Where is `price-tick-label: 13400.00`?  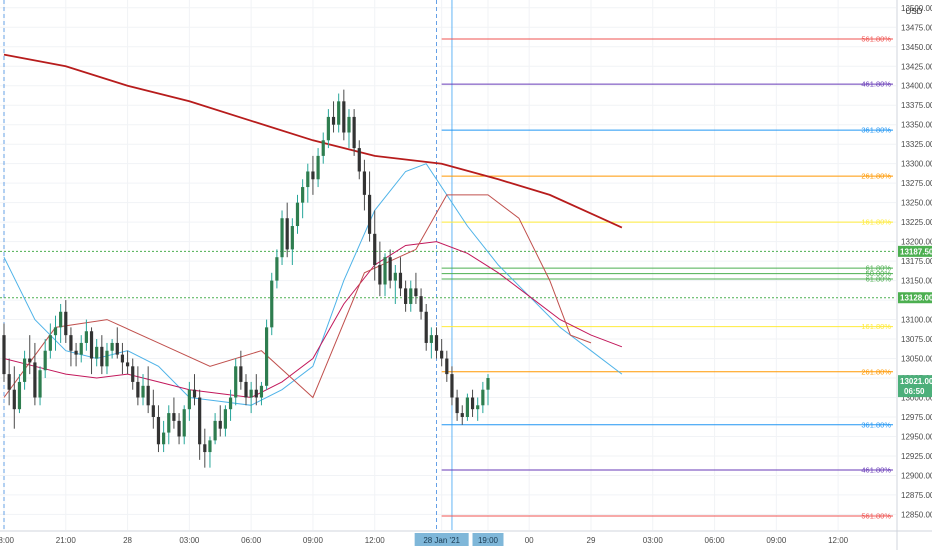
price-tick-label: 13400.00 is located at coordinates (916, 86).